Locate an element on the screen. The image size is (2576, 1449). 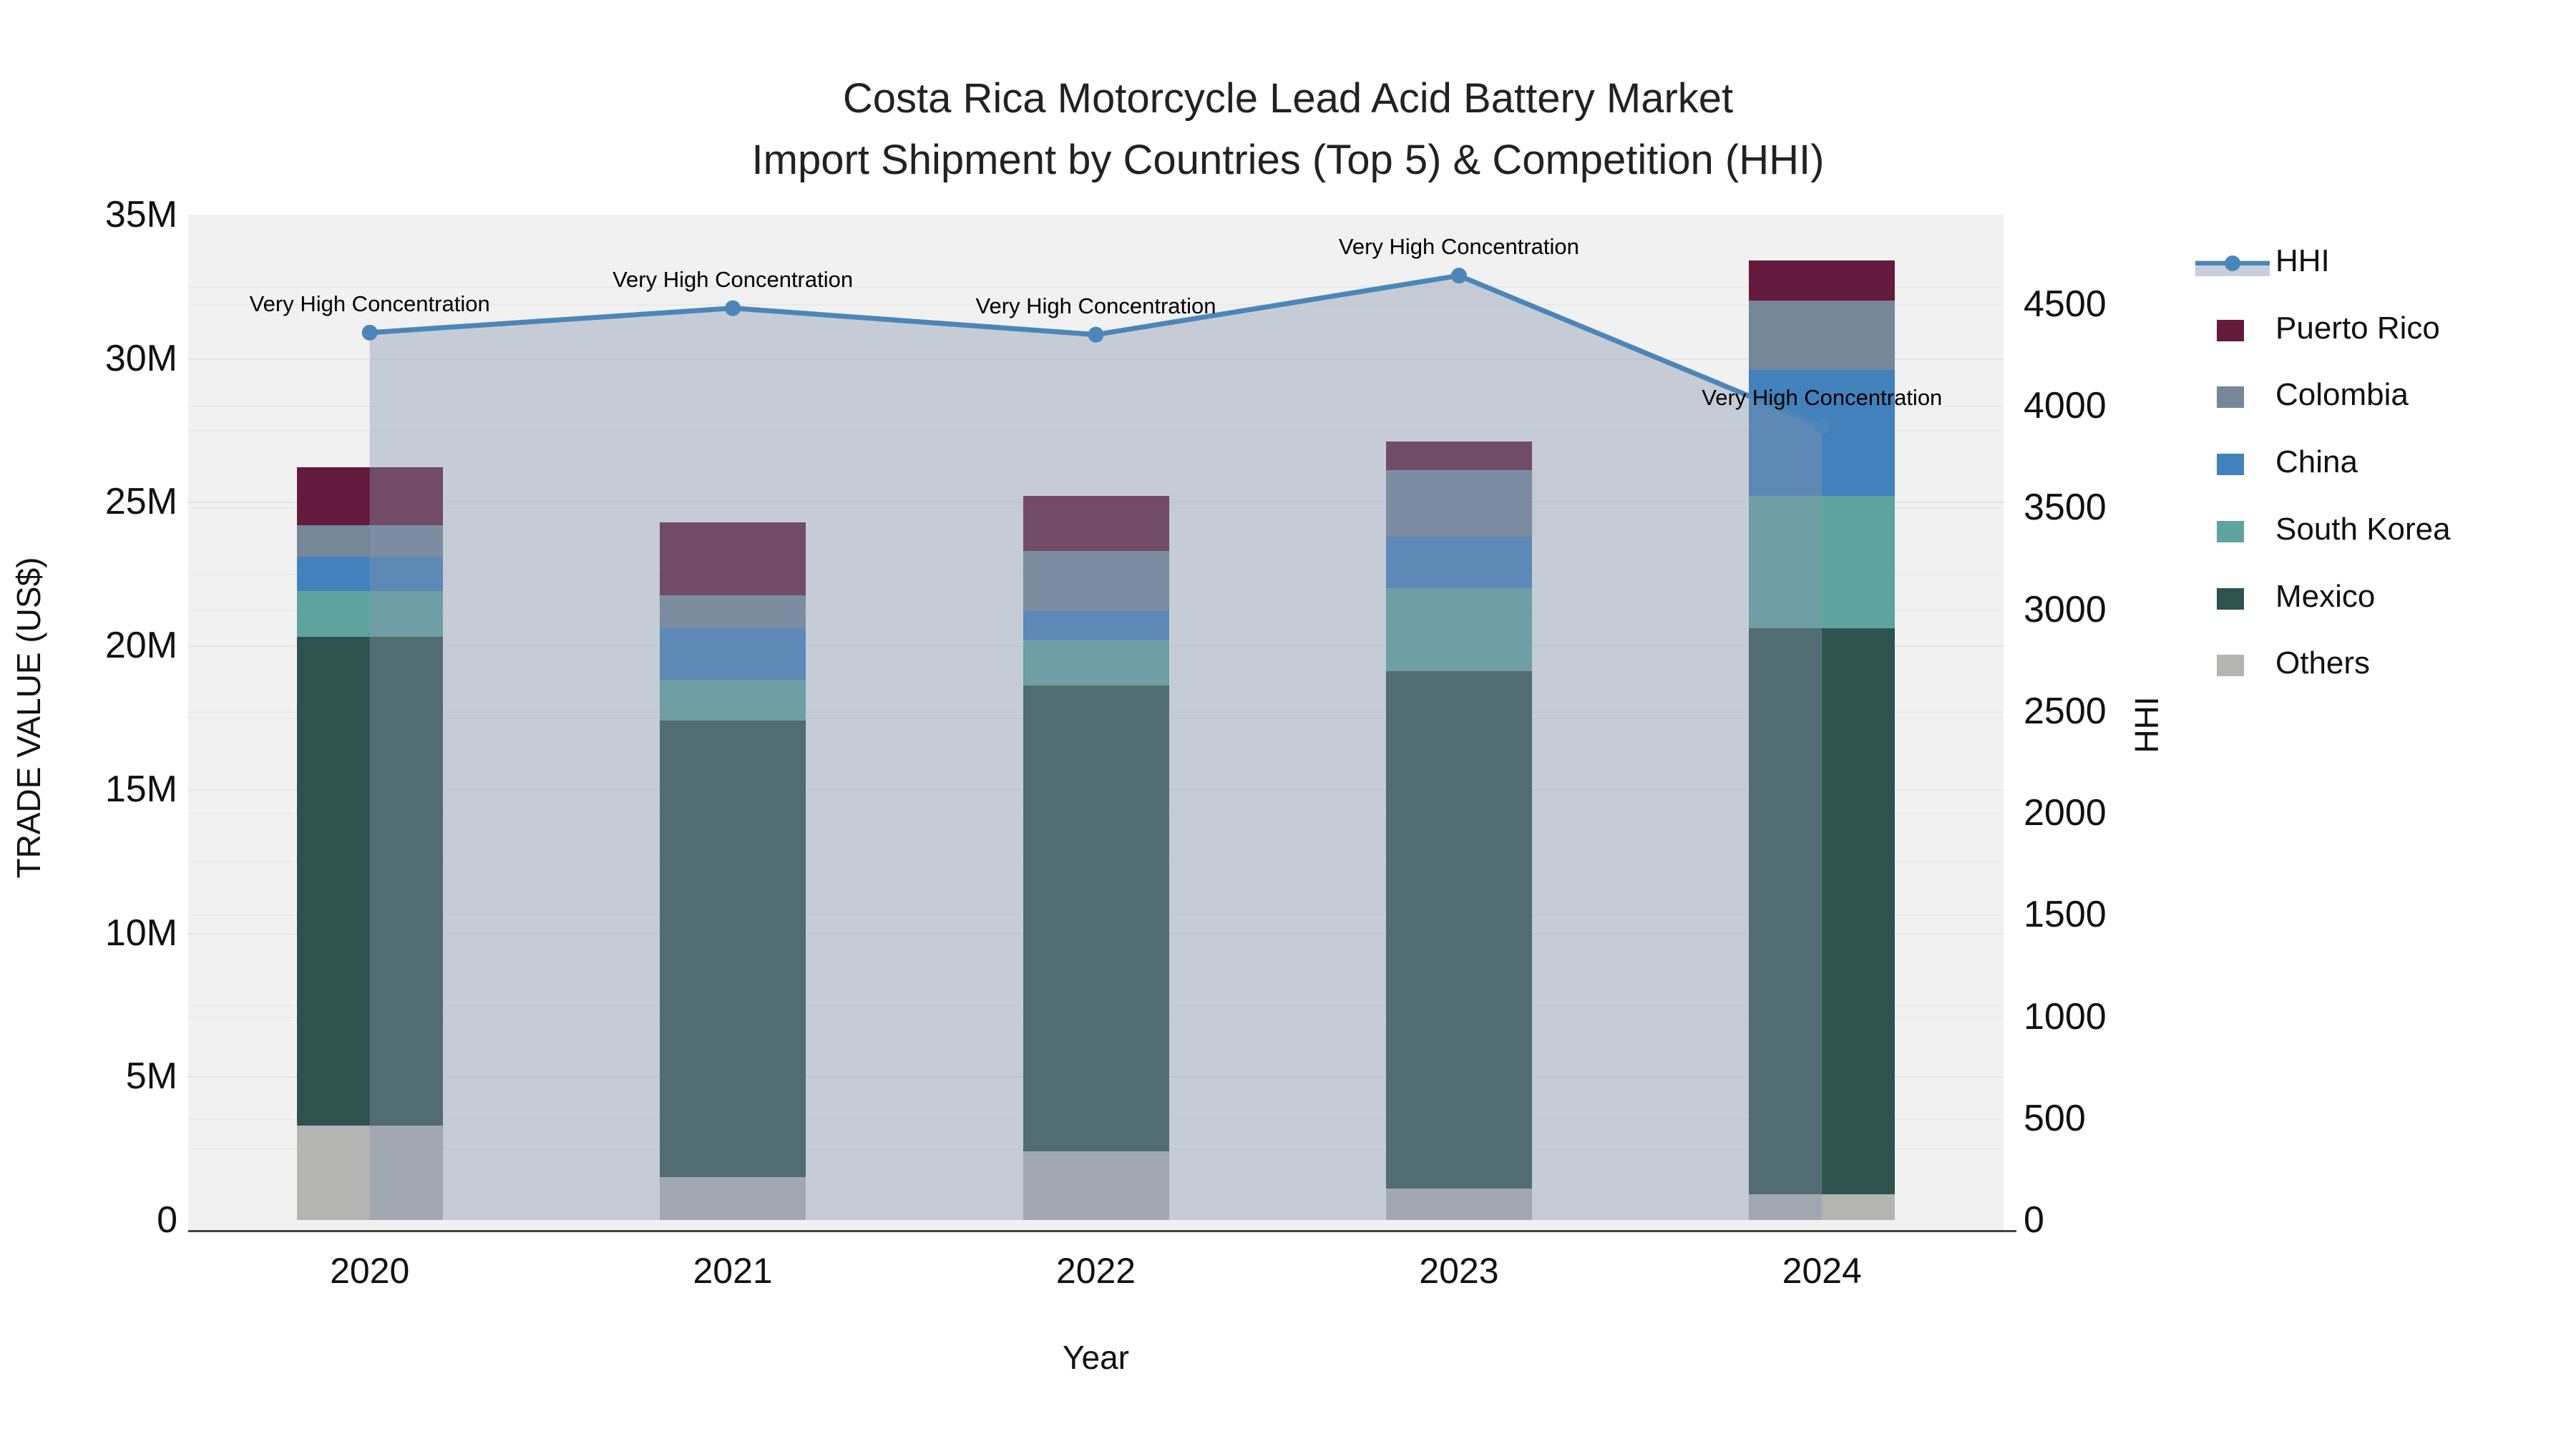
annotation-2022: Very High Concentration is located at coordinates (1095, 305).